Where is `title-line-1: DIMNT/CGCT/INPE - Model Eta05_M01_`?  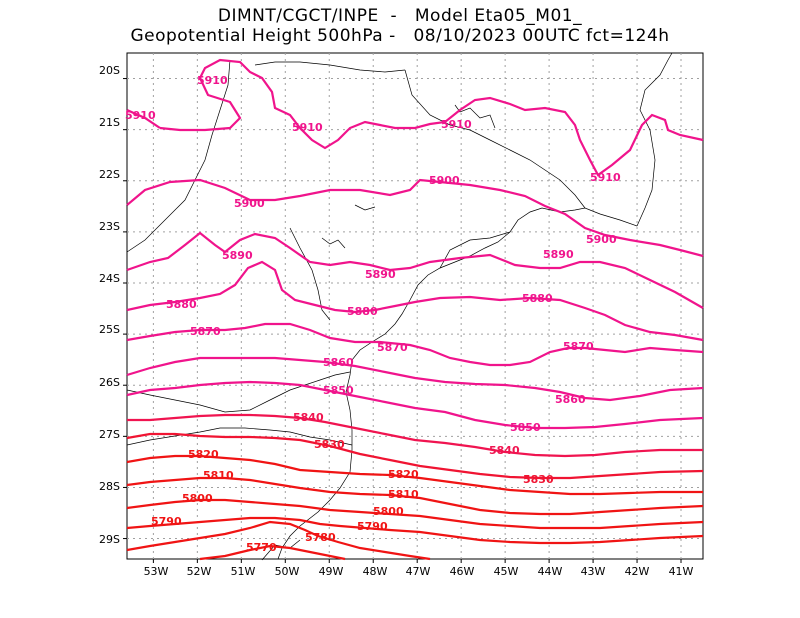
title-line-1: DIMNT/CGCT/INPE - Model Eta05_M01_ is located at coordinates (400, 16).